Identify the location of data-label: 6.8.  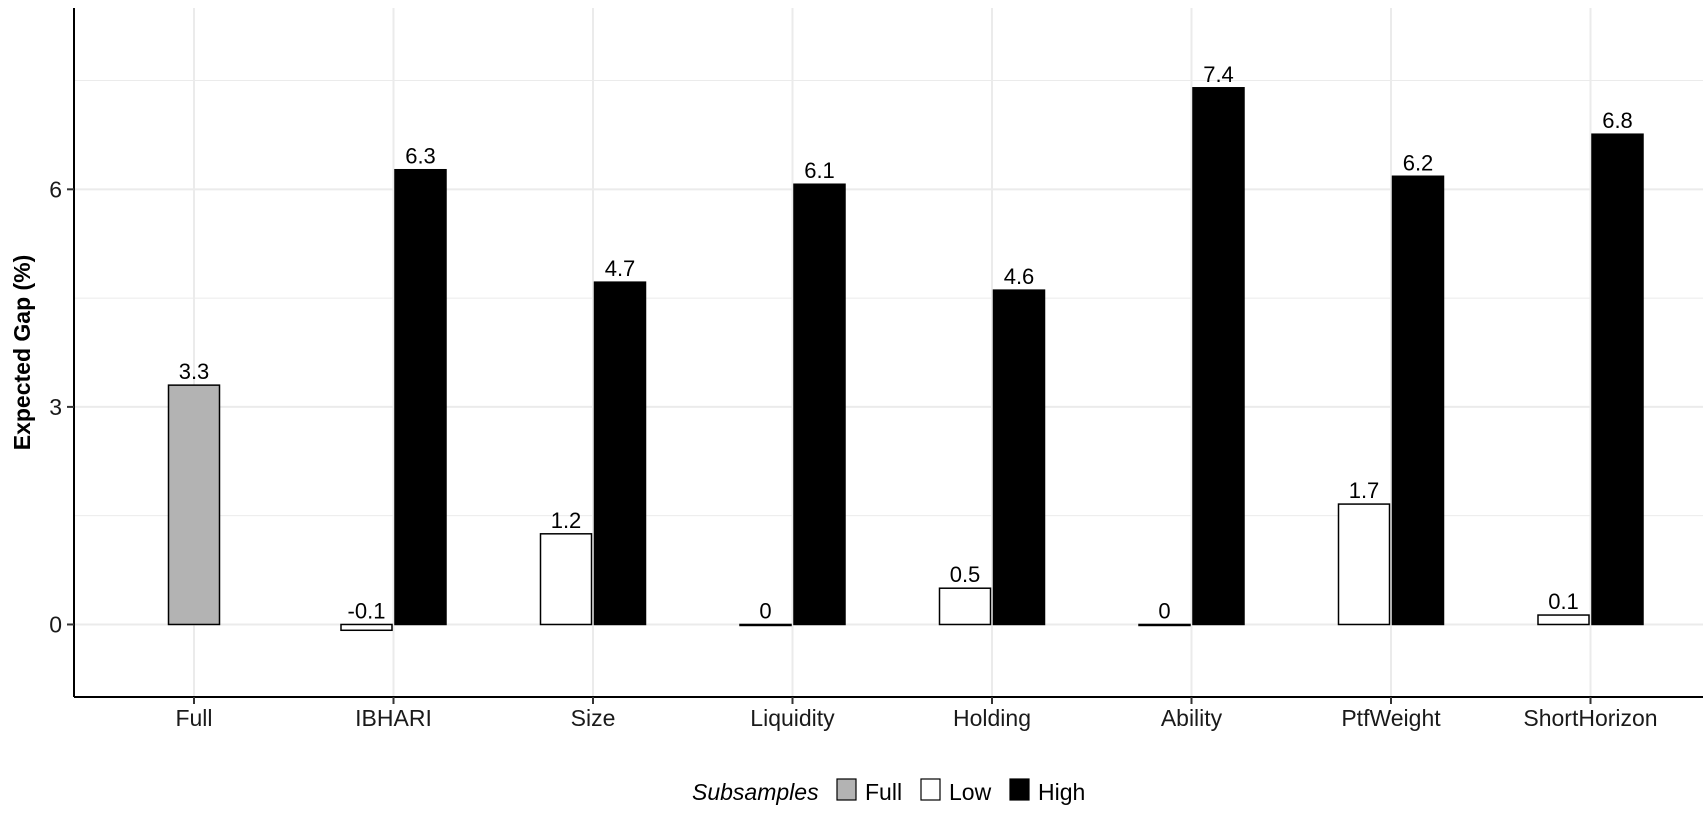
(1617, 120).